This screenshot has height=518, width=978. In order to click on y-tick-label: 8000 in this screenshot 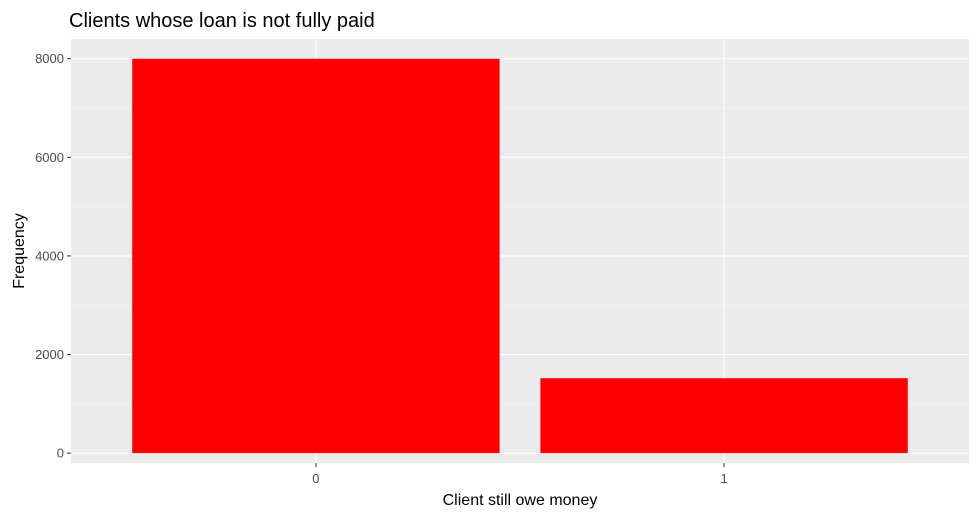, I will do `click(49, 58)`.